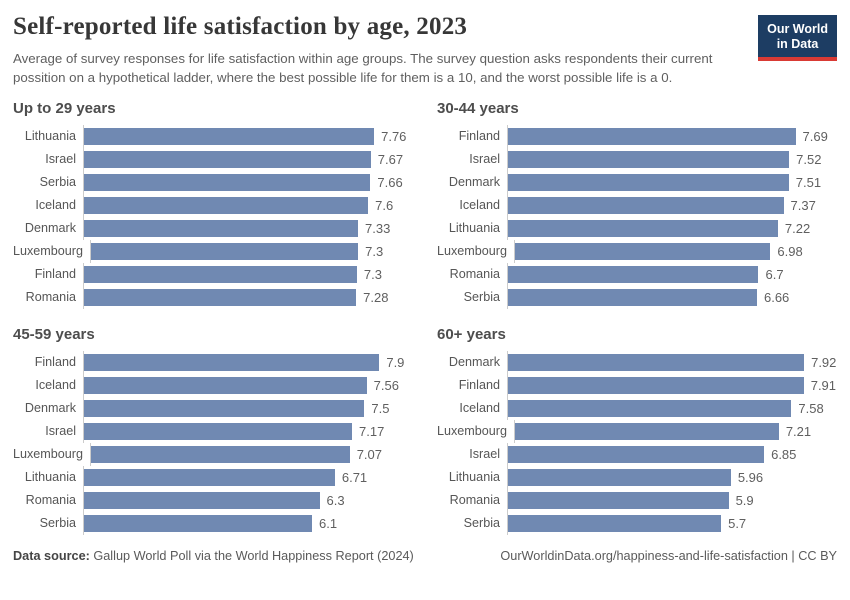 The image size is (850, 600). Describe the element at coordinates (815, 136) in the screenshot. I see `value-label: 7.69` at that location.